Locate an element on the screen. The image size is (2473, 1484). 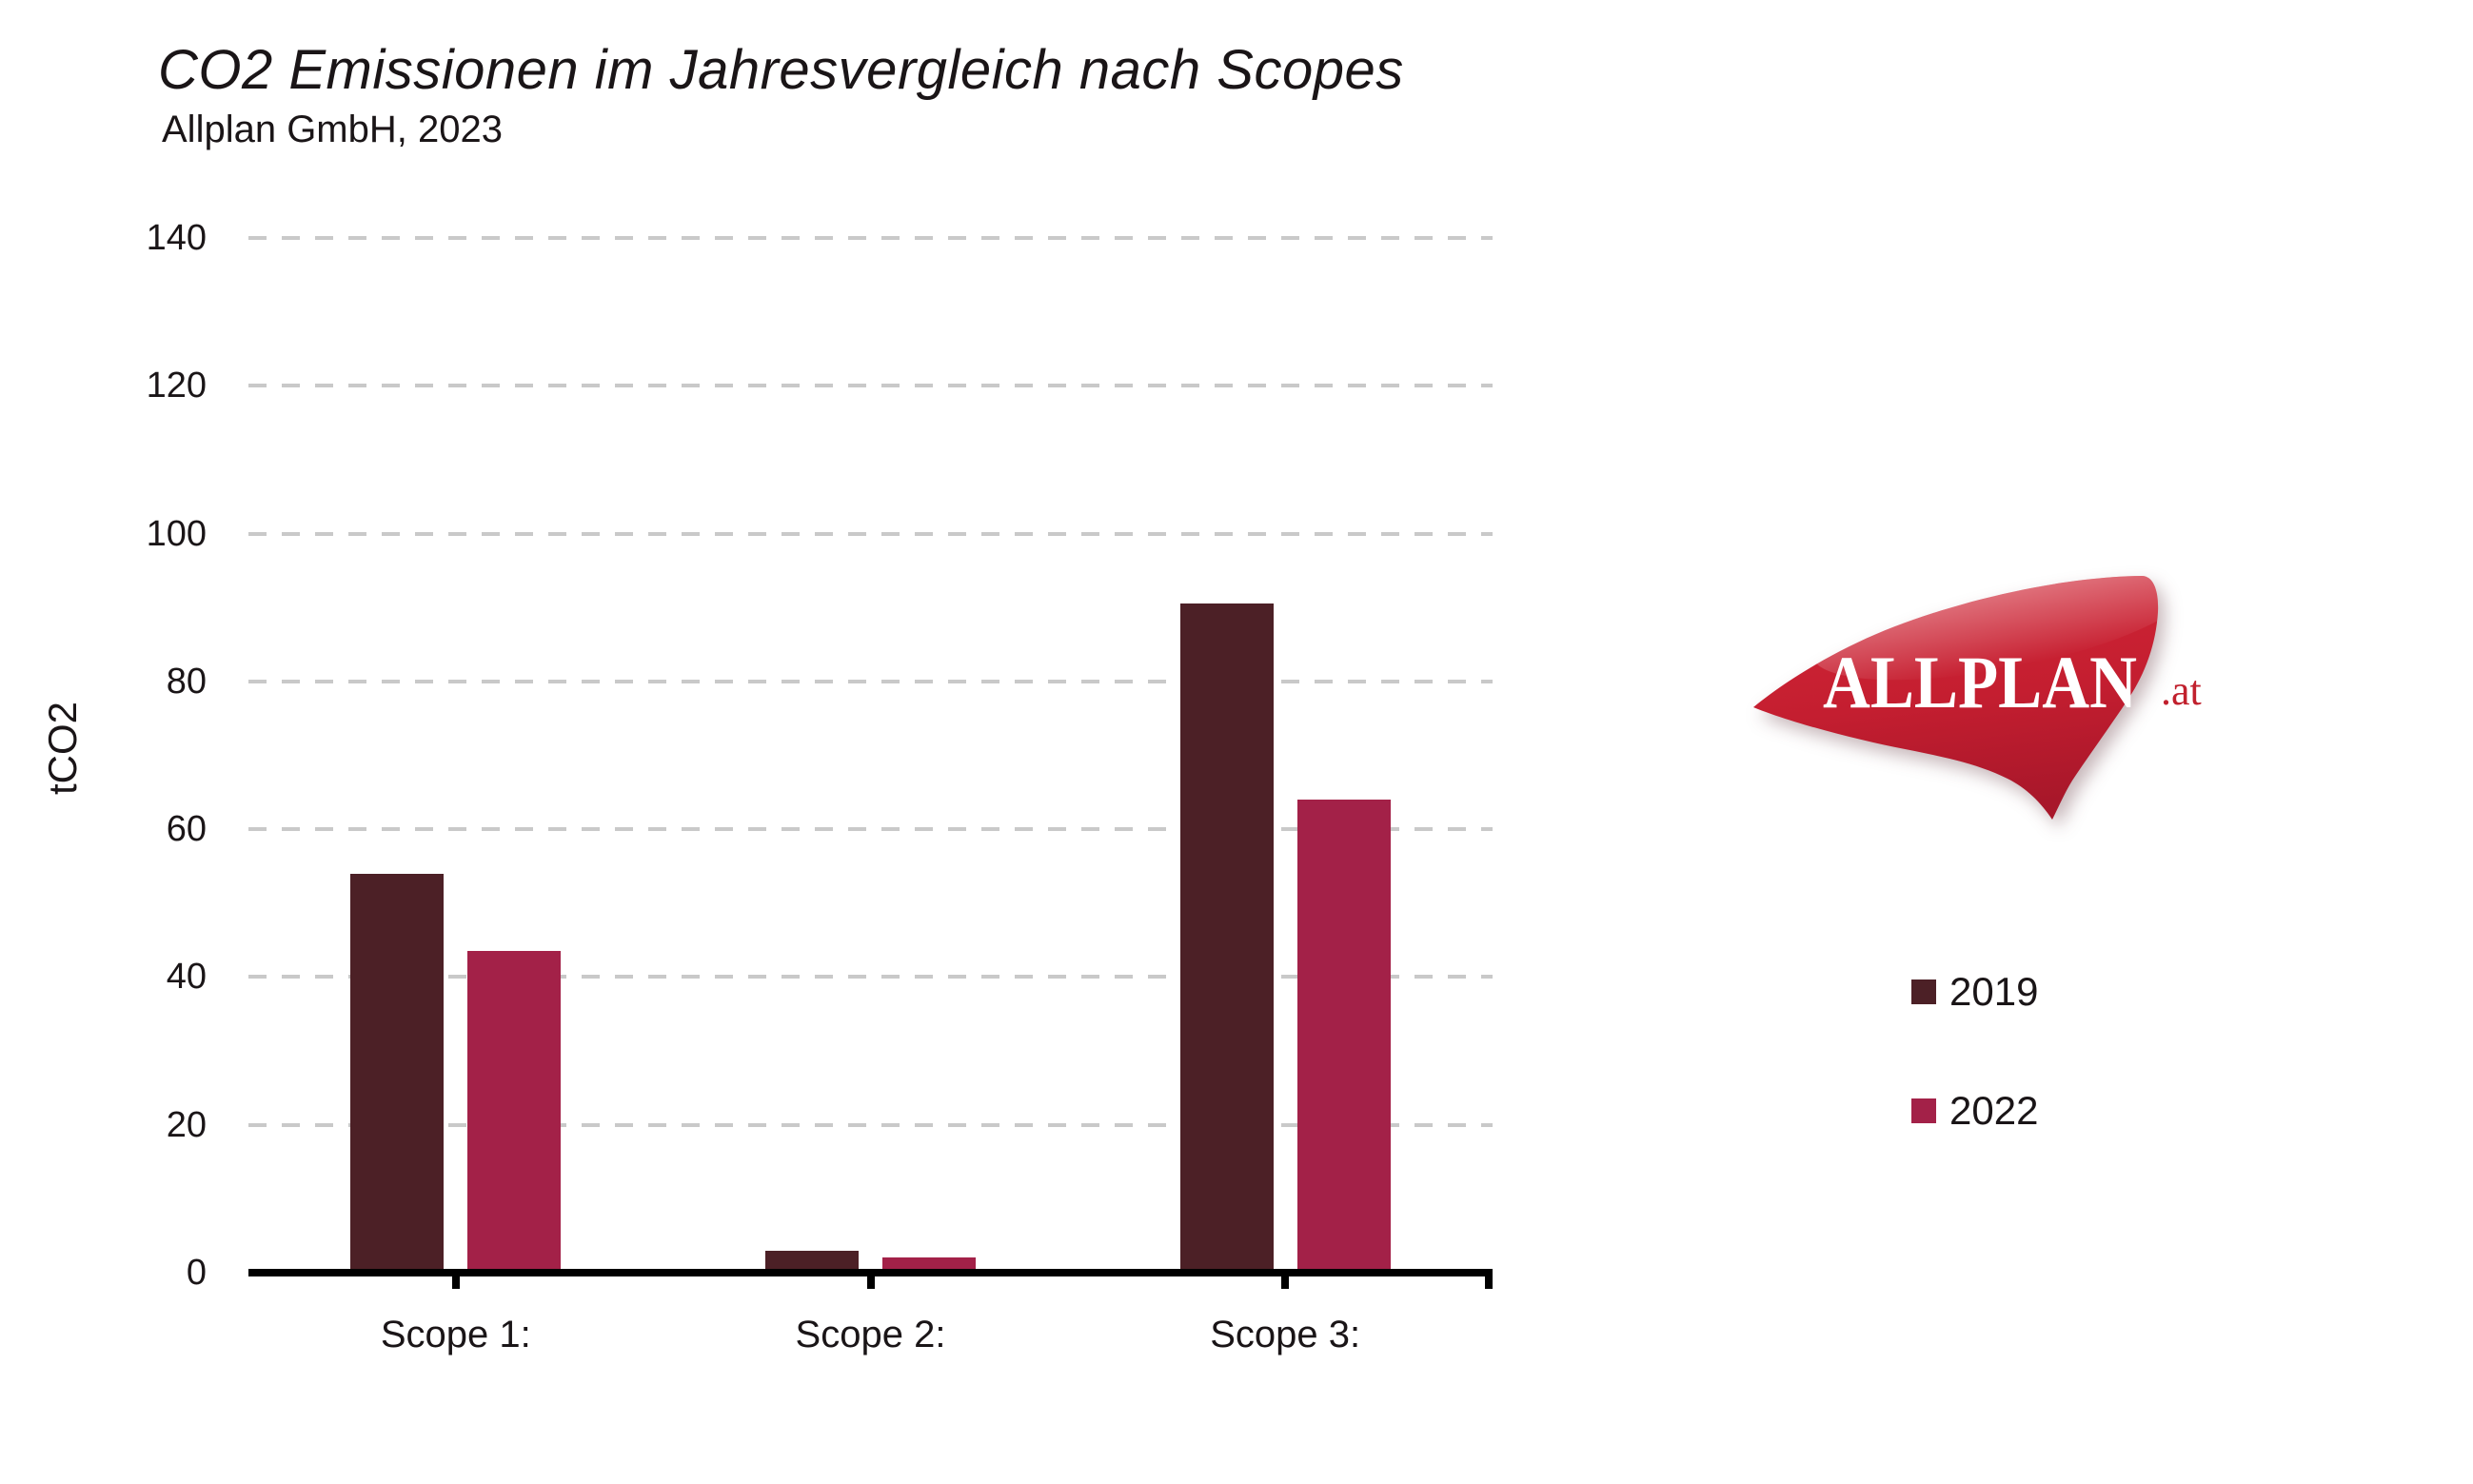
x-category-label-3: Scope 3: is located at coordinates (1286, 1334).